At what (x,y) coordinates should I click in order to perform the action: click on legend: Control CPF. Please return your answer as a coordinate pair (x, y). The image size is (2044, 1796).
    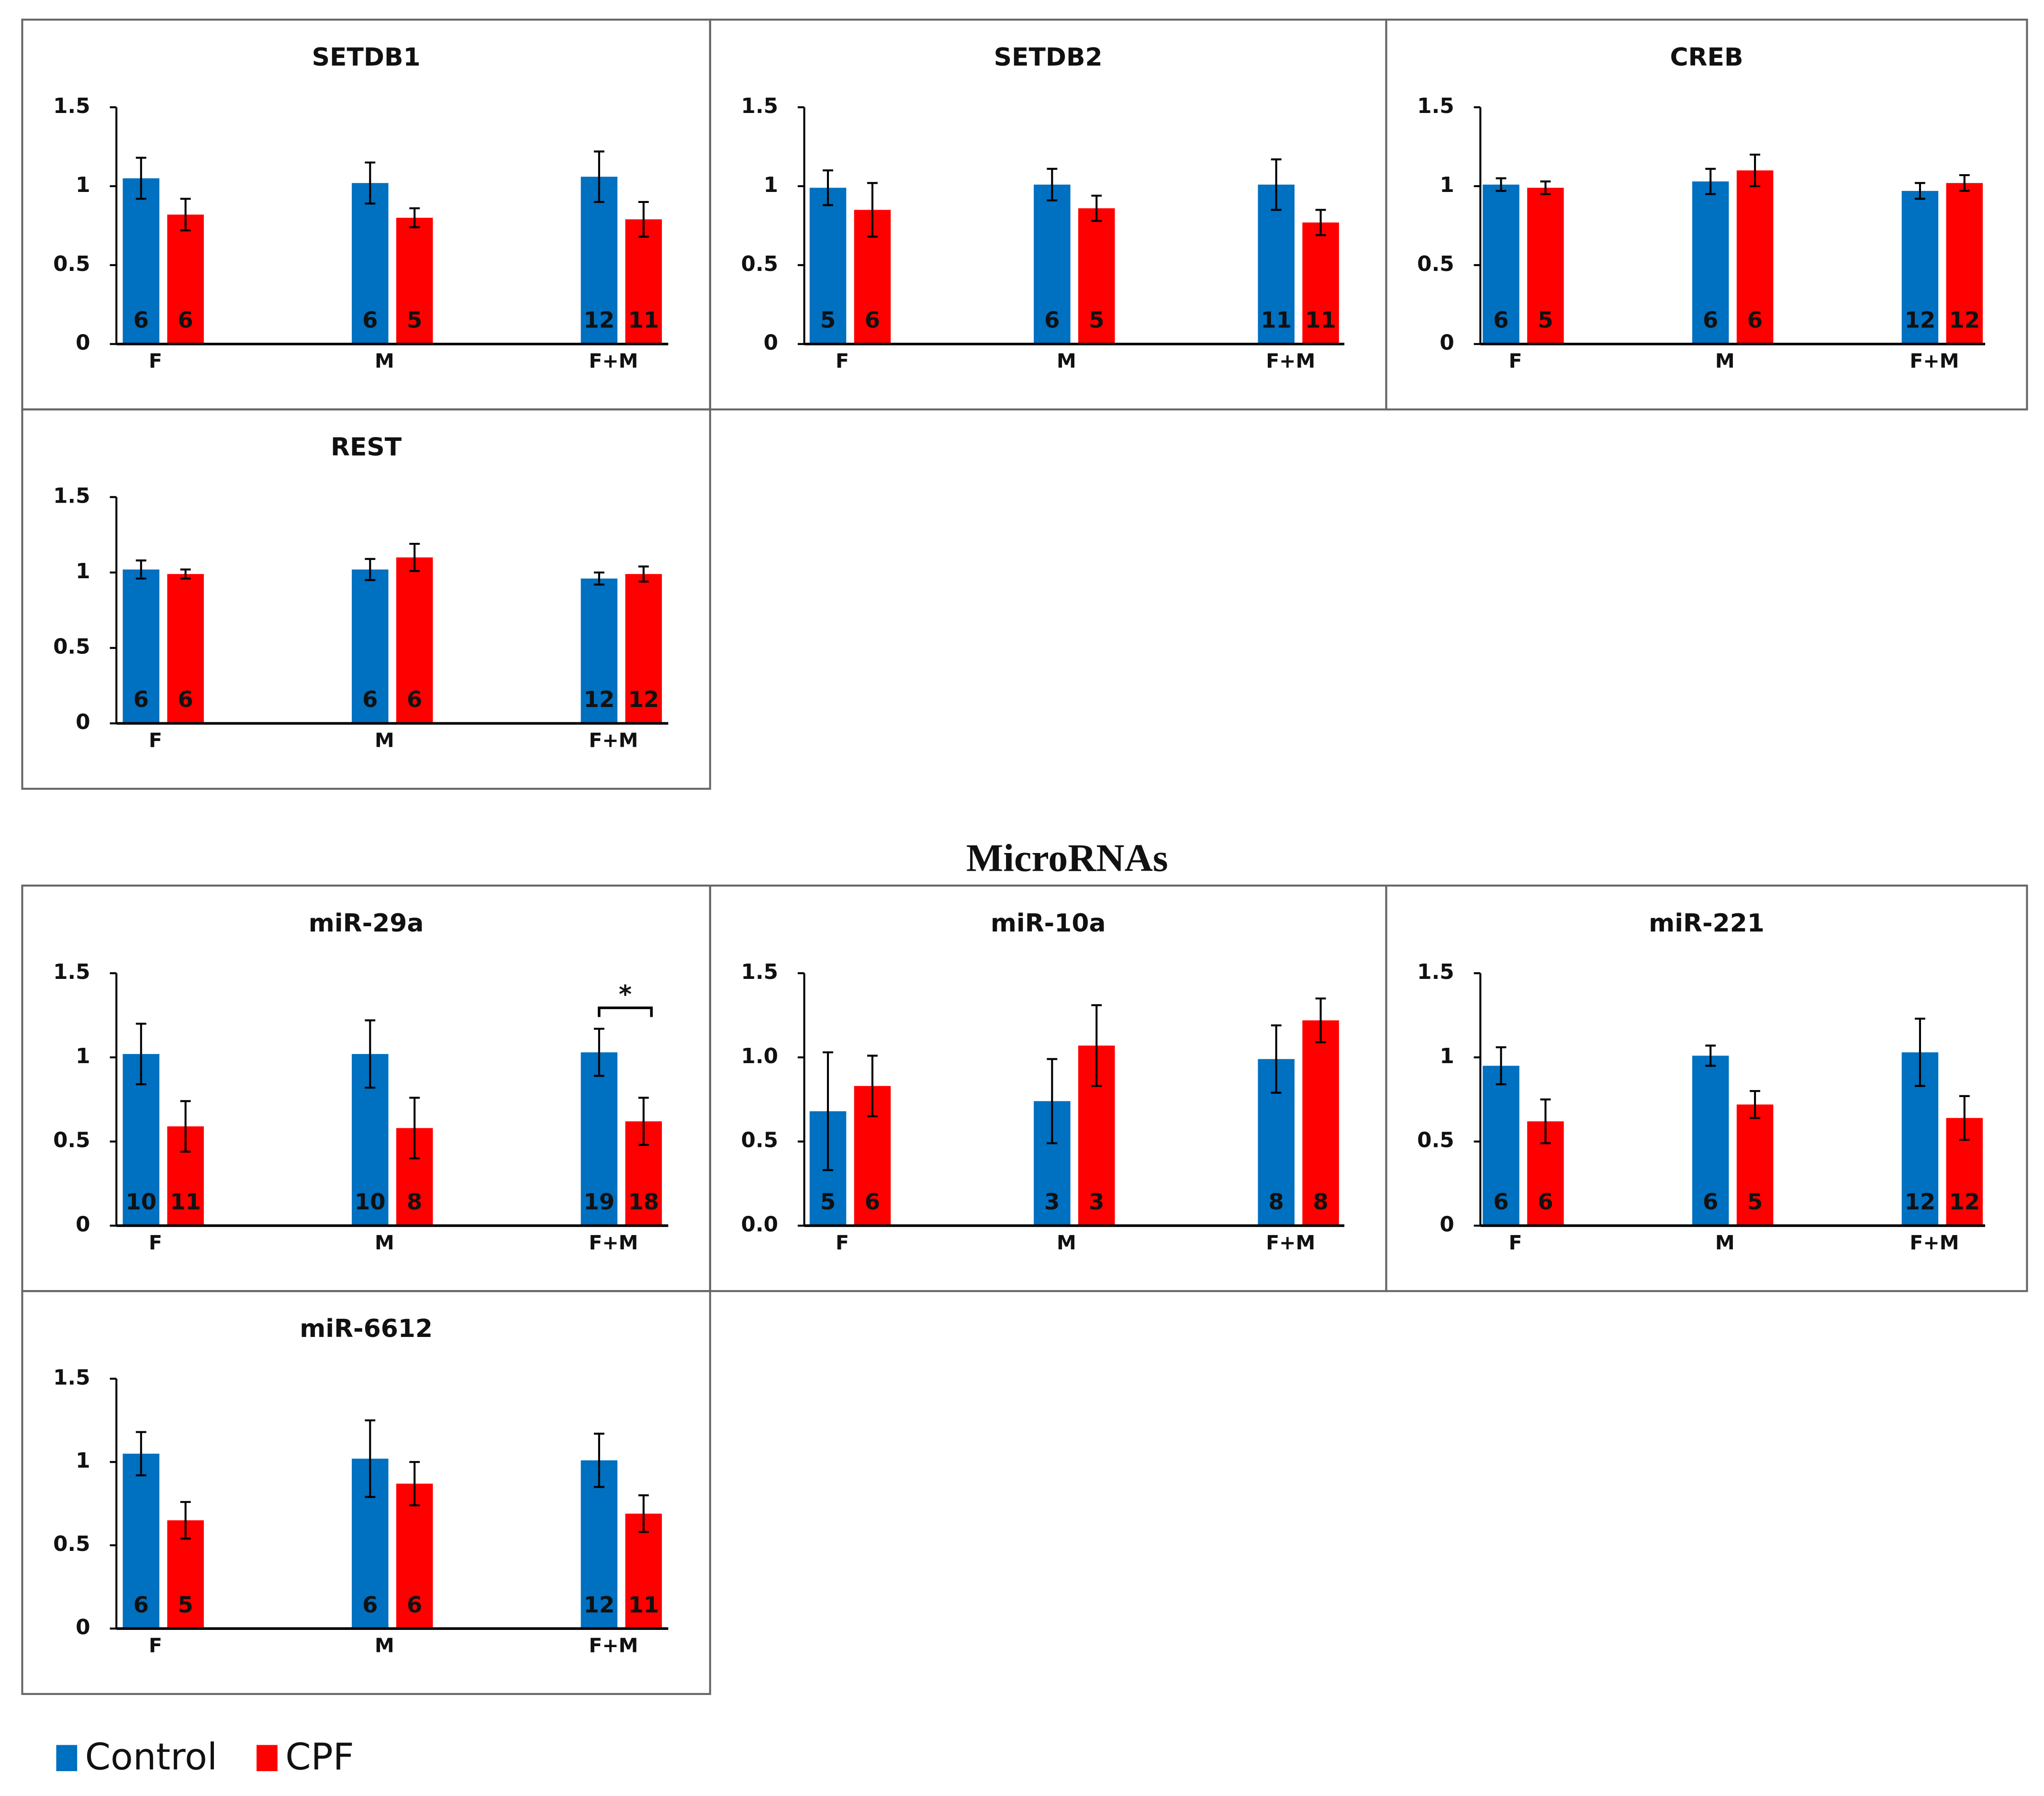
    Looking at the image, I should click on (205, 1757).